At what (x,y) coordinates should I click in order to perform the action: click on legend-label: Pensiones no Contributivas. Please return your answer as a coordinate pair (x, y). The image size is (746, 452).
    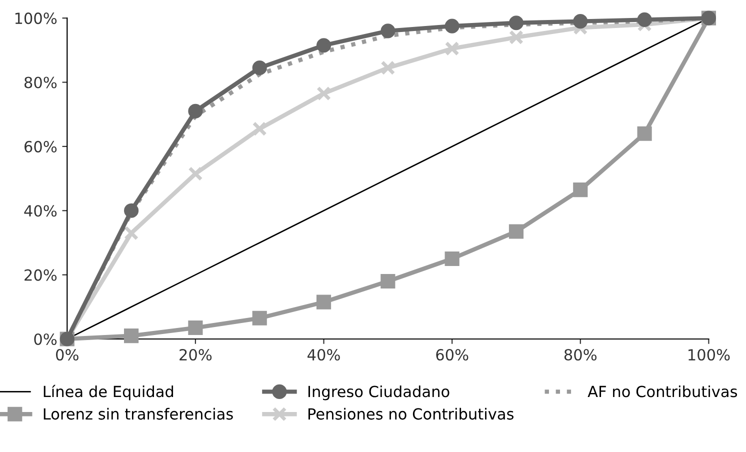
    Looking at the image, I should click on (411, 414).